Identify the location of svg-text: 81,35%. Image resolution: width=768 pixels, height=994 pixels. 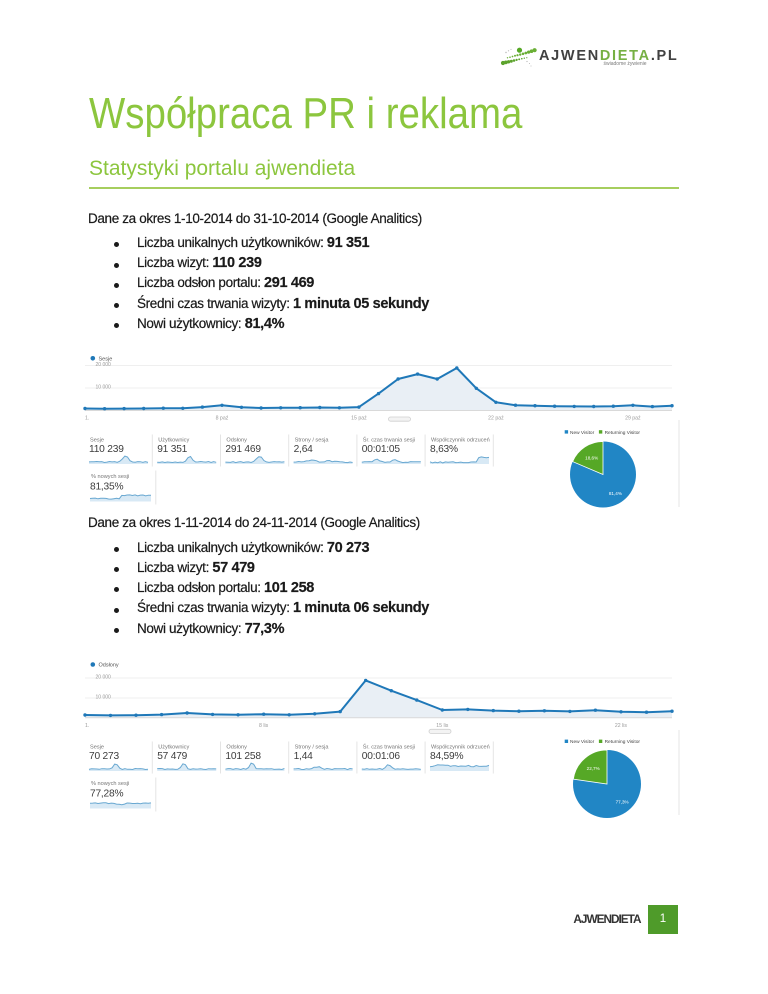
(106, 487).